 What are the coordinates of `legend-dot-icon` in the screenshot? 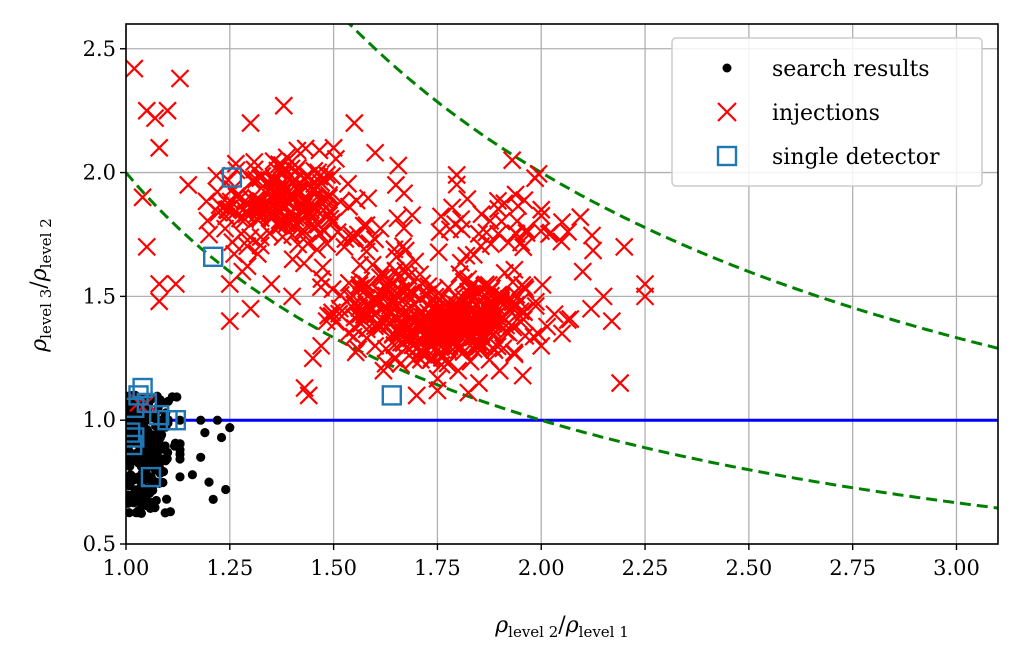 It's located at (727, 68).